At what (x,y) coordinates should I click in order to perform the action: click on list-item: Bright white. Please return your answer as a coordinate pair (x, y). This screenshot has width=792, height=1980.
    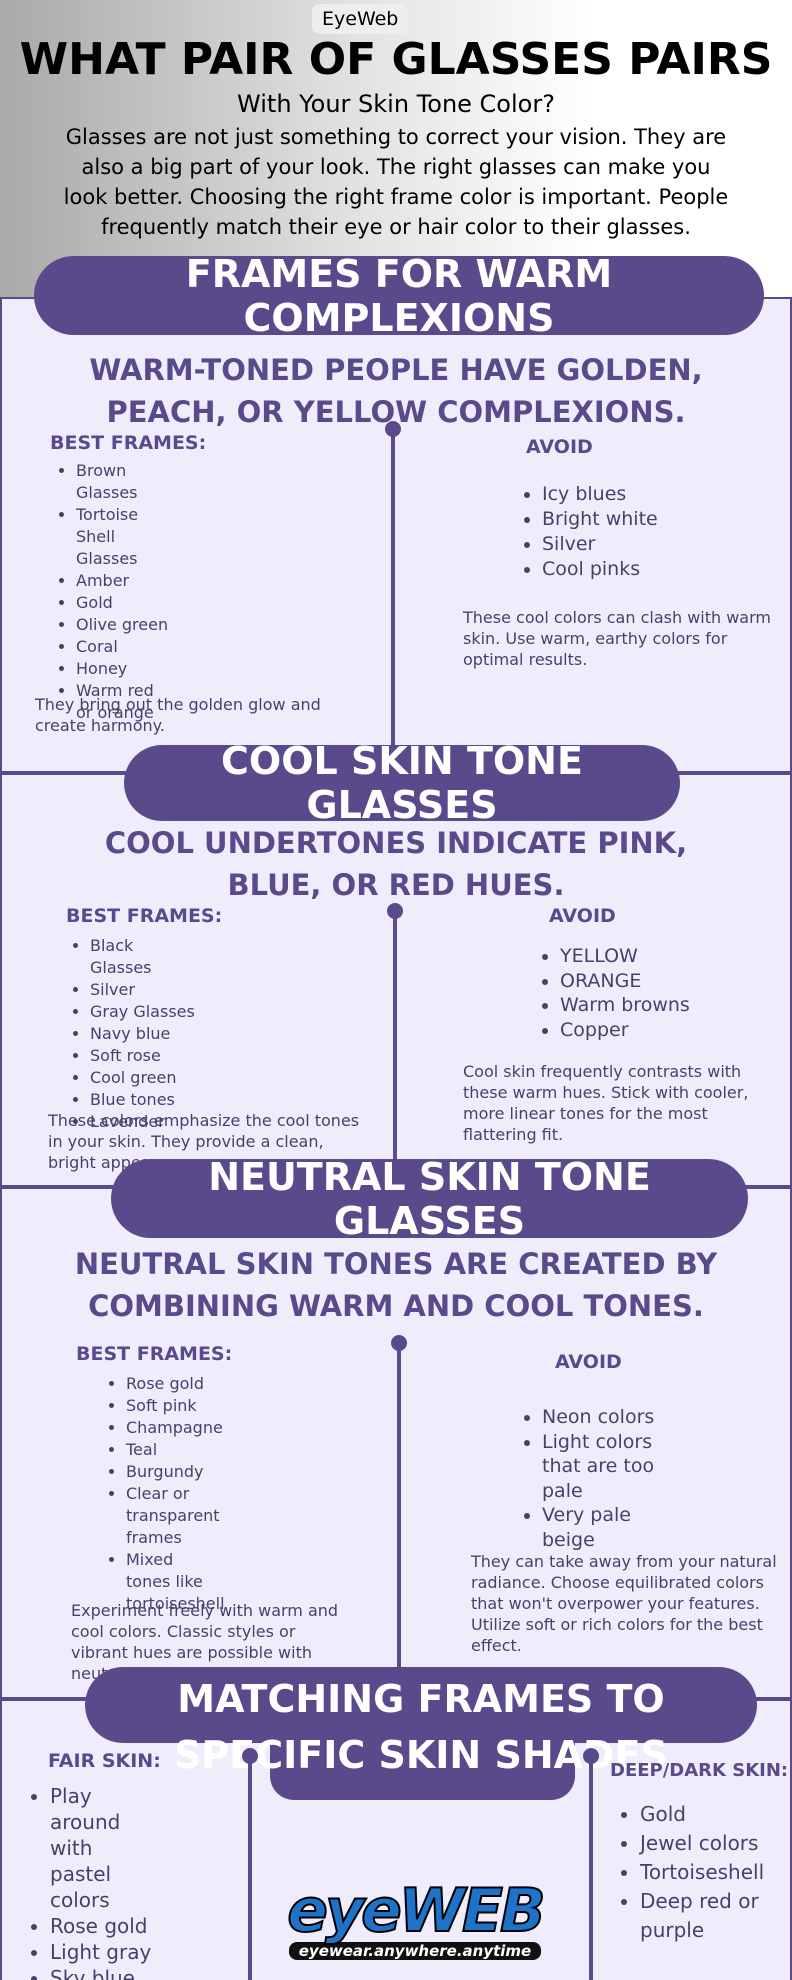
    Looking at the image, I should click on (631, 519).